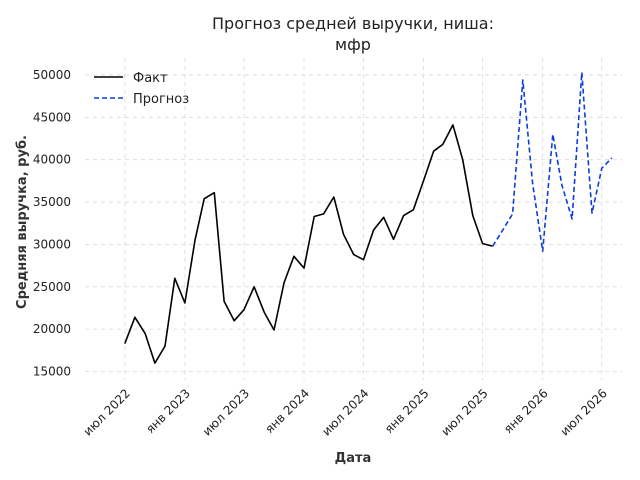  What do you see at coordinates (353, 458) in the screenshot?
I see `x-axis-label: Дата` at bounding box center [353, 458].